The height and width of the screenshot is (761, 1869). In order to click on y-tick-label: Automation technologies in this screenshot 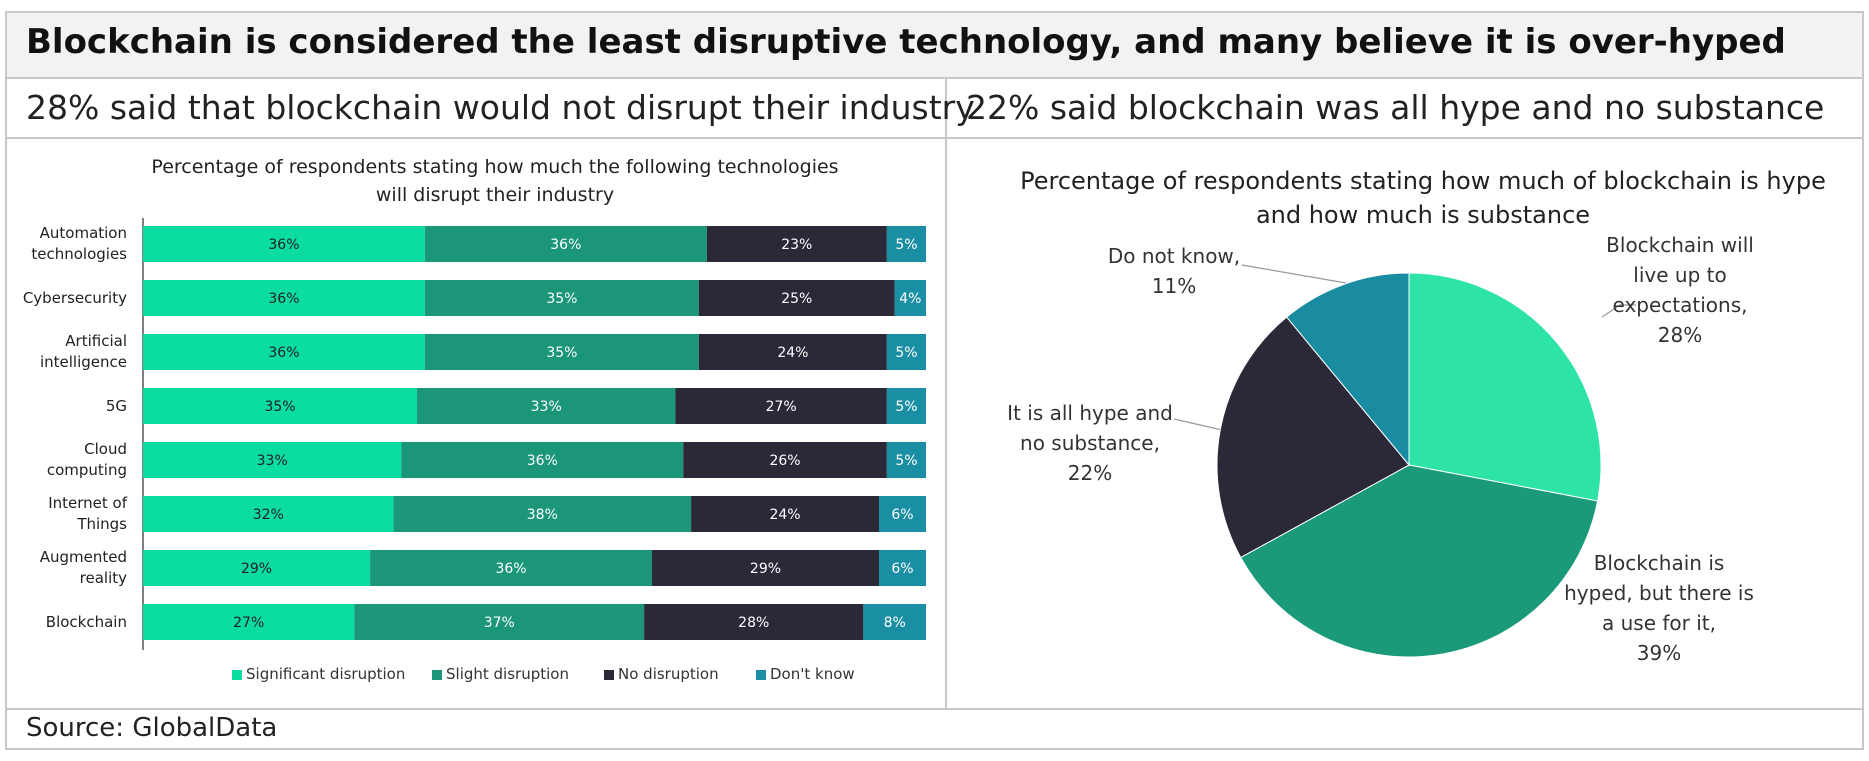, I will do `click(79, 243)`.